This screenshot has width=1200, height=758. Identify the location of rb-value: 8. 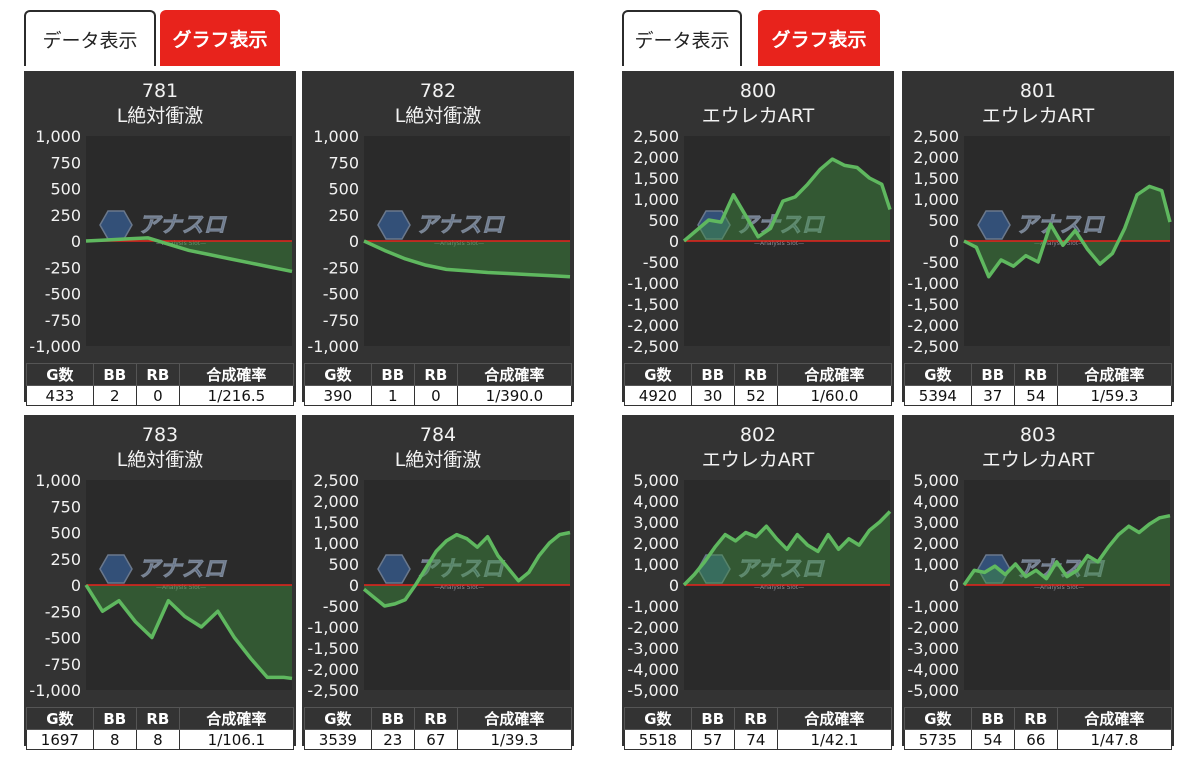
(157, 739).